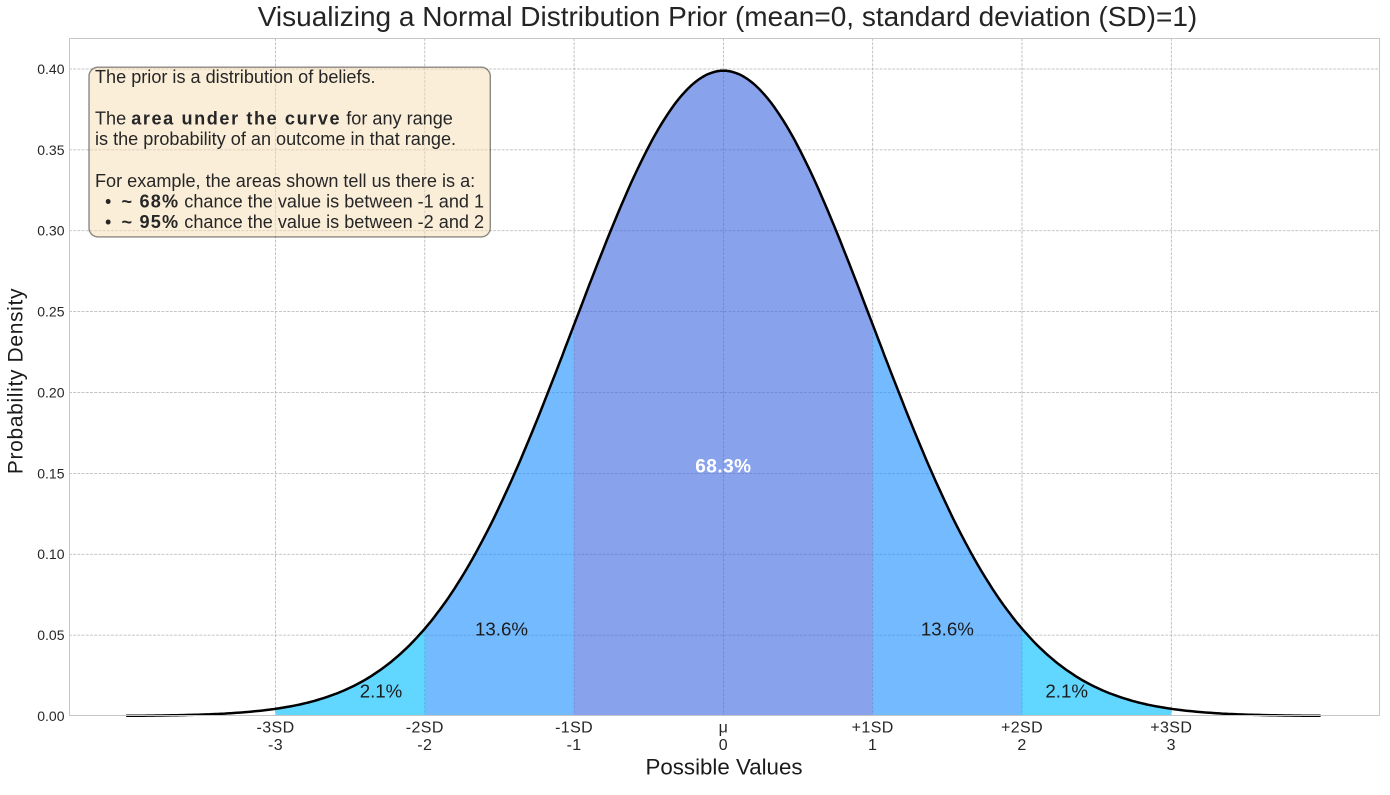 The height and width of the screenshot is (795, 1390). I want to click on svg-text: μ, so click(724, 727).